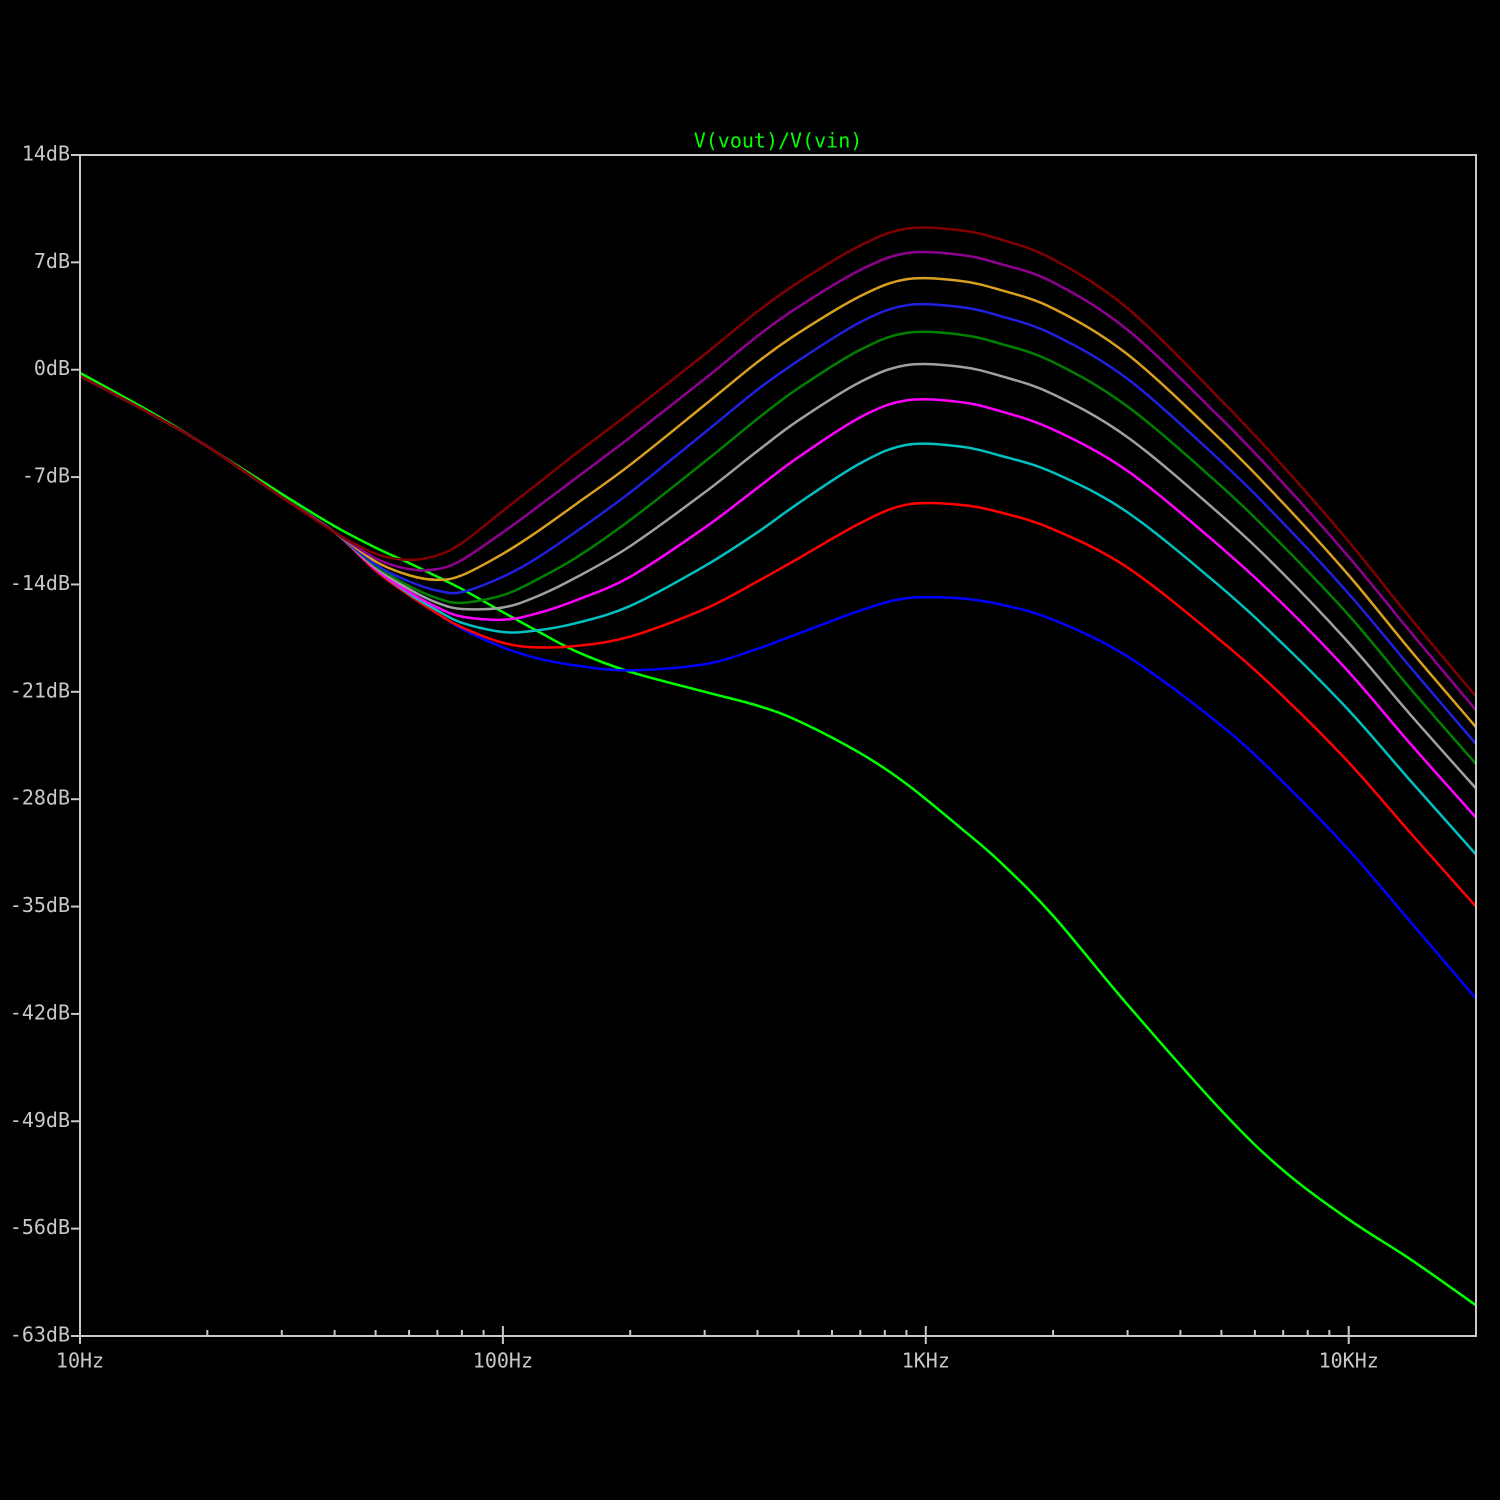 The image size is (1500, 1500). Describe the element at coordinates (778, 141) in the screenshot. I see `chart-title: V(vout)/V(vin)` at that location.